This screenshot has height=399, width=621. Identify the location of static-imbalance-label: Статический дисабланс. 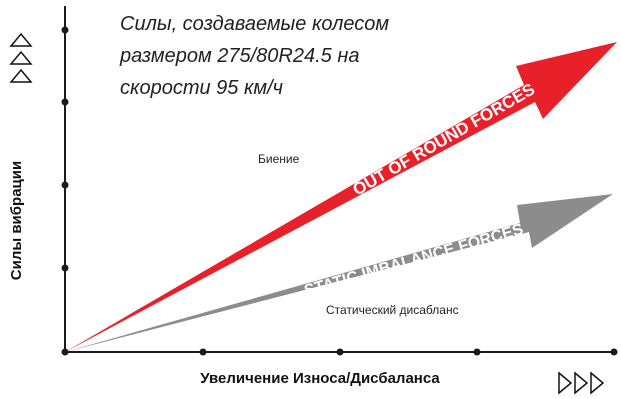
(392, 310).